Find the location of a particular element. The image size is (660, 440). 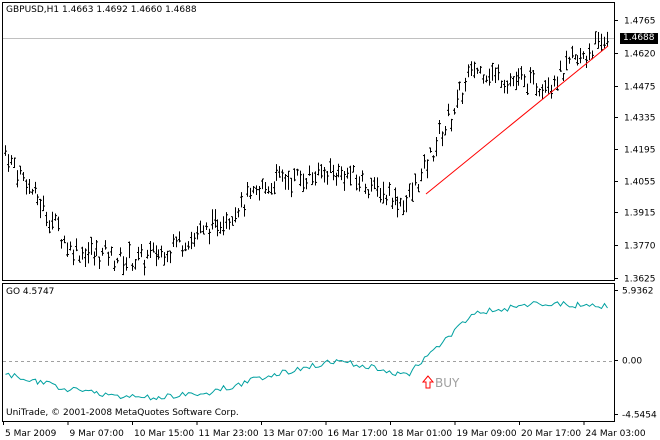

indicator-header: GO 4.5747 is located at coordinates (30, 292).